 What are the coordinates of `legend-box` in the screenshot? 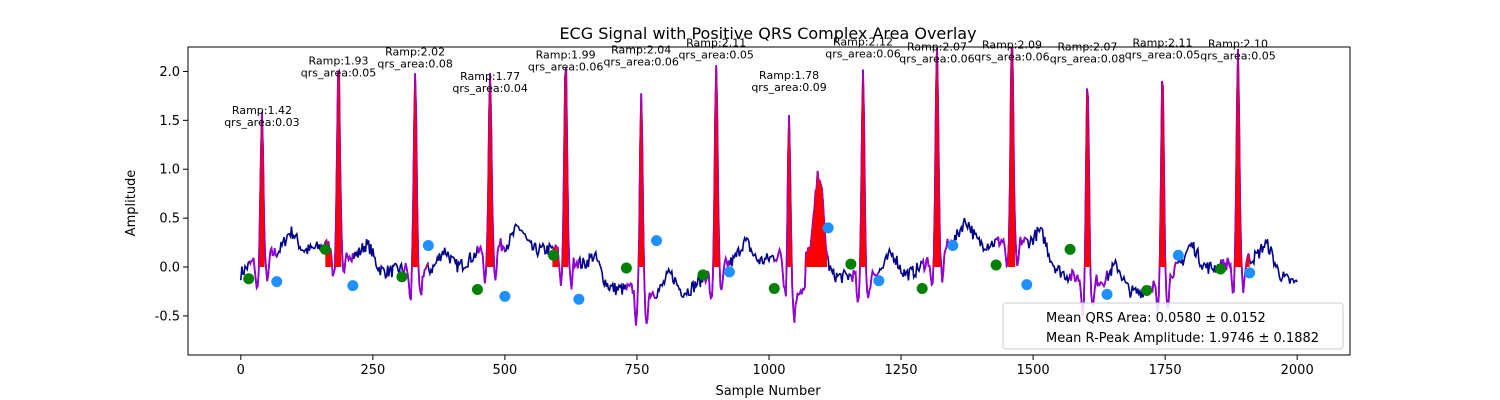 It's located at (1173, 326).